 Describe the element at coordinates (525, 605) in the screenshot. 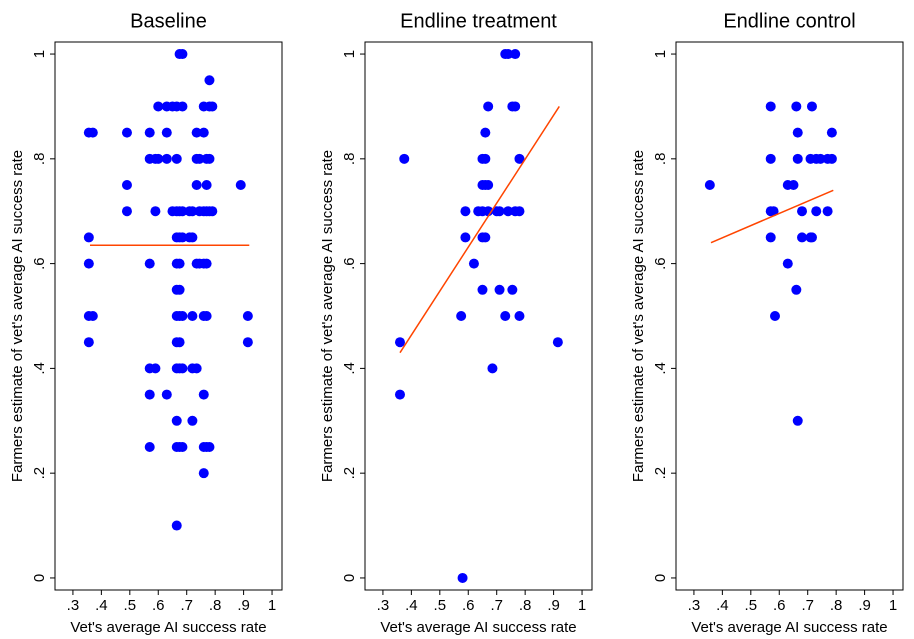

I see `x-tick-label: .8` at that location.